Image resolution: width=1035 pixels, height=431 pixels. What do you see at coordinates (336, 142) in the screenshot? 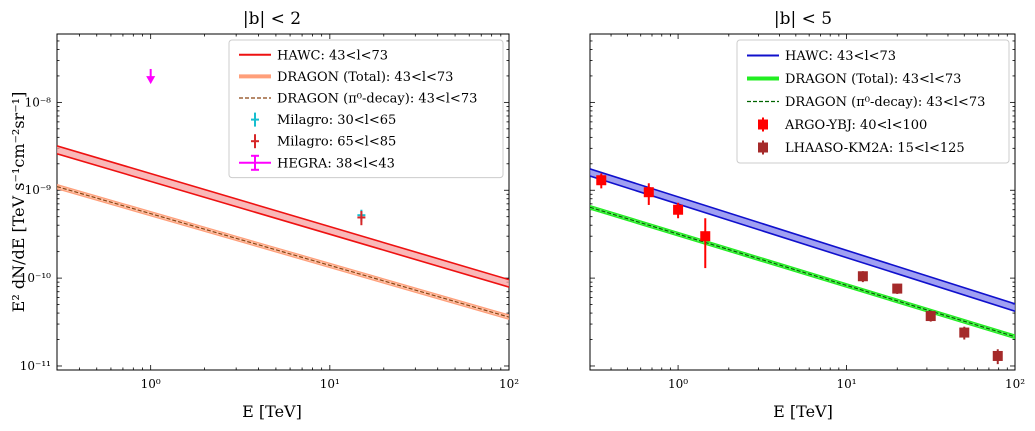
I see `legend-label-4: Milagro: 65<l<85` at bounding box center [336, 142].